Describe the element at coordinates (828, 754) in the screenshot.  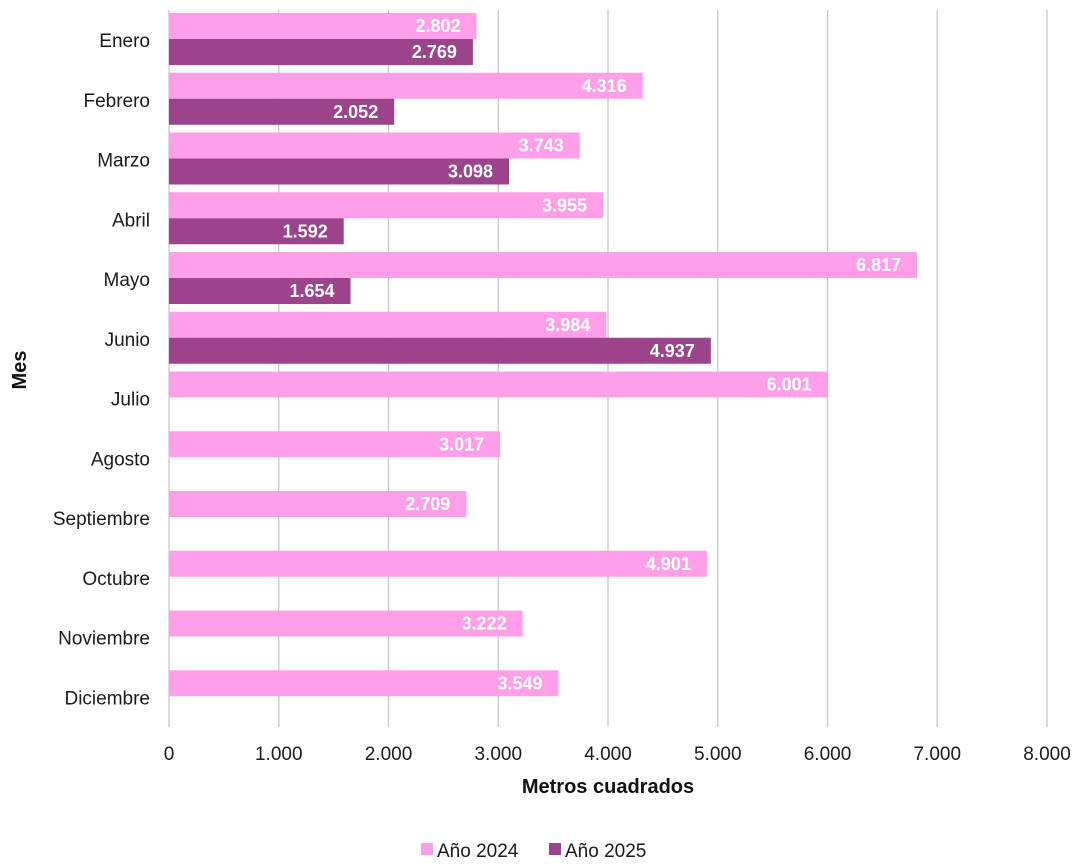
I see `x-tick-label: 6.000` at that location.